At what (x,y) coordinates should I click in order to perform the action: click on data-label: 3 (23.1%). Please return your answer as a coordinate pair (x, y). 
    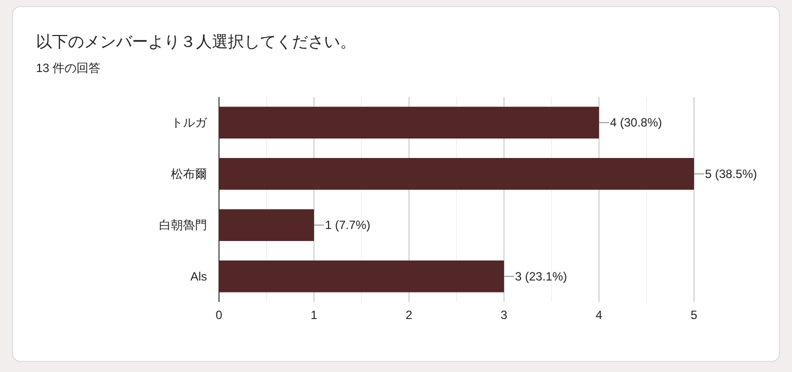
    Looking at the image, I should click on (541, 276).